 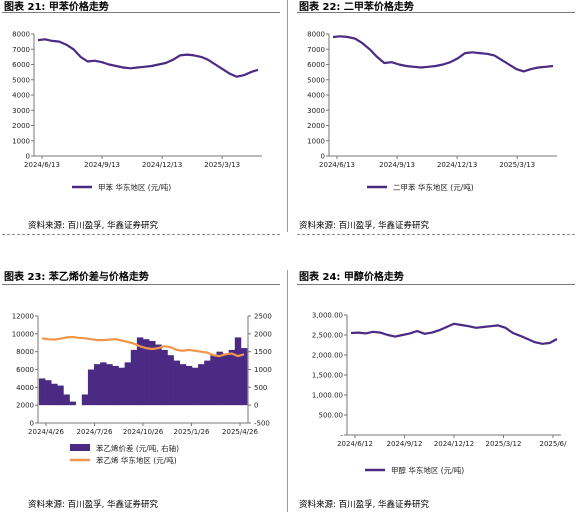 I want to click on chart-23-y2-tick-label: 1500, so click(x=263, y=352).